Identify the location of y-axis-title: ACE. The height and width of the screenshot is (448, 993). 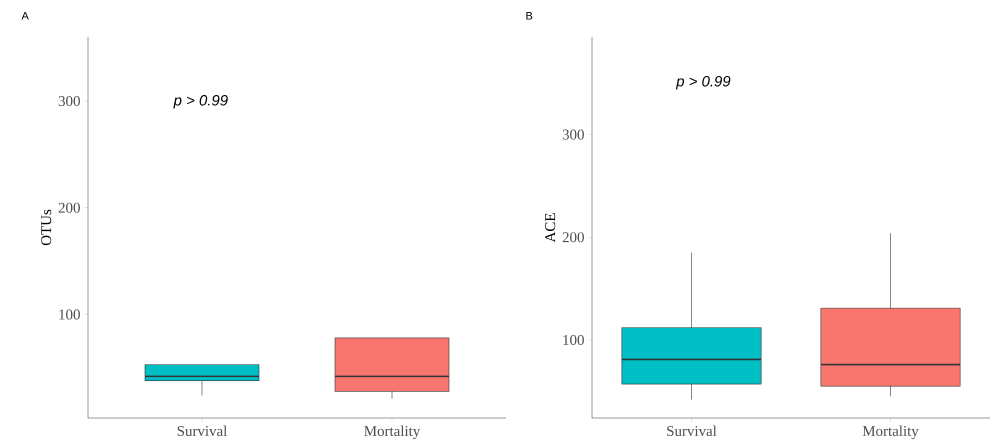
(550, 227).